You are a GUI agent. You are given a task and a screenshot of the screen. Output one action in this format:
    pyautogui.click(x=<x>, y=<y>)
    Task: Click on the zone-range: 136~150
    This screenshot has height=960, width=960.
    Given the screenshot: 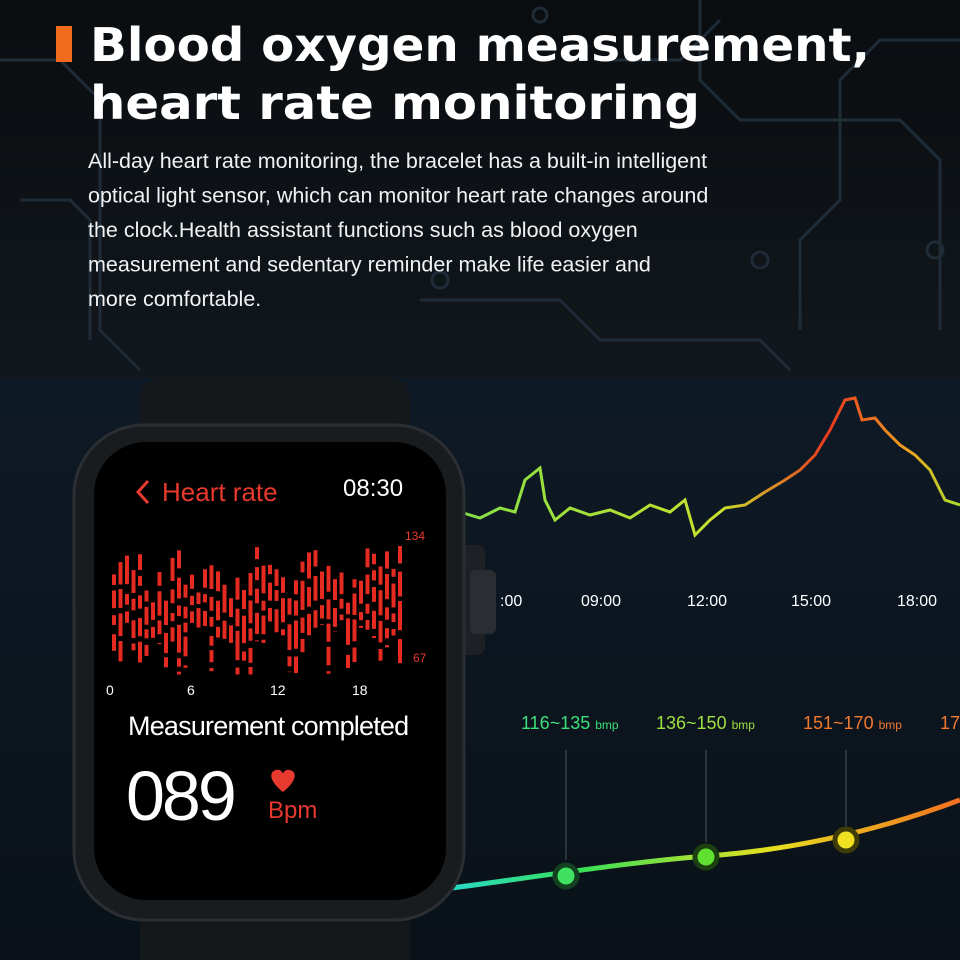 What is the action you would take?
    pyautogui.click(x=691, y=723)
    